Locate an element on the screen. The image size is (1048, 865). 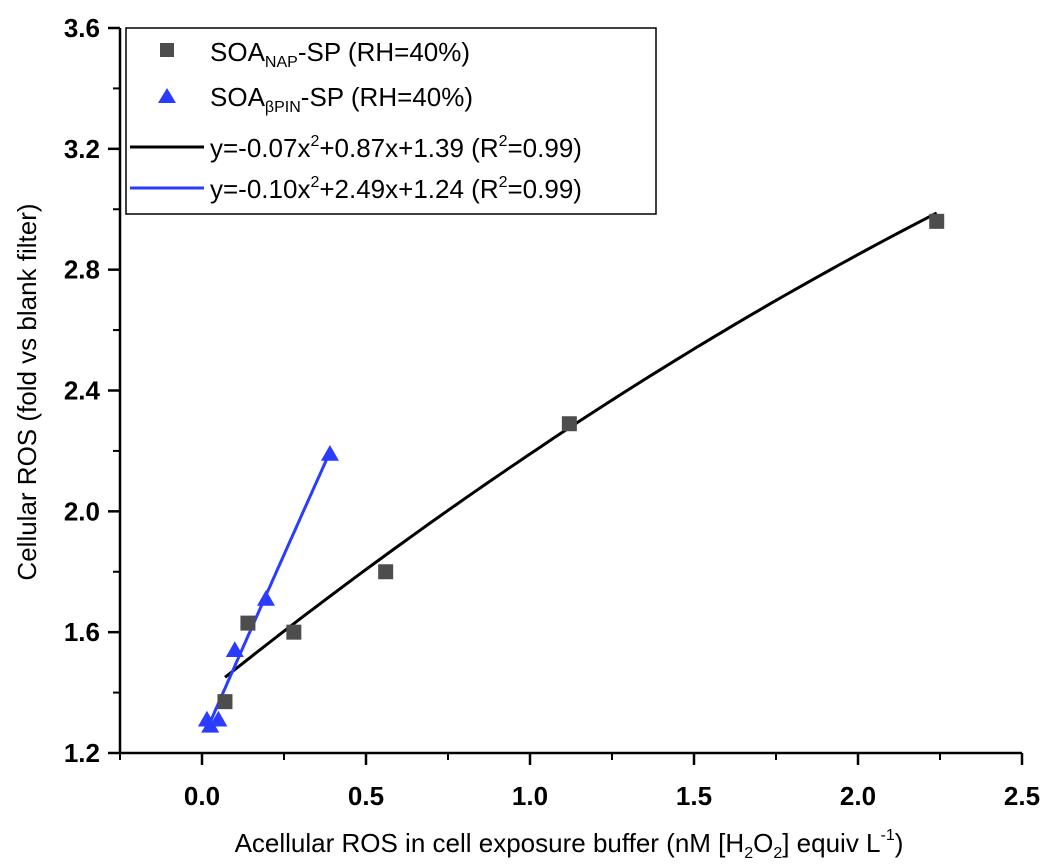
legend-label-part: y=-0.10x is located at coordinates (260, 189).